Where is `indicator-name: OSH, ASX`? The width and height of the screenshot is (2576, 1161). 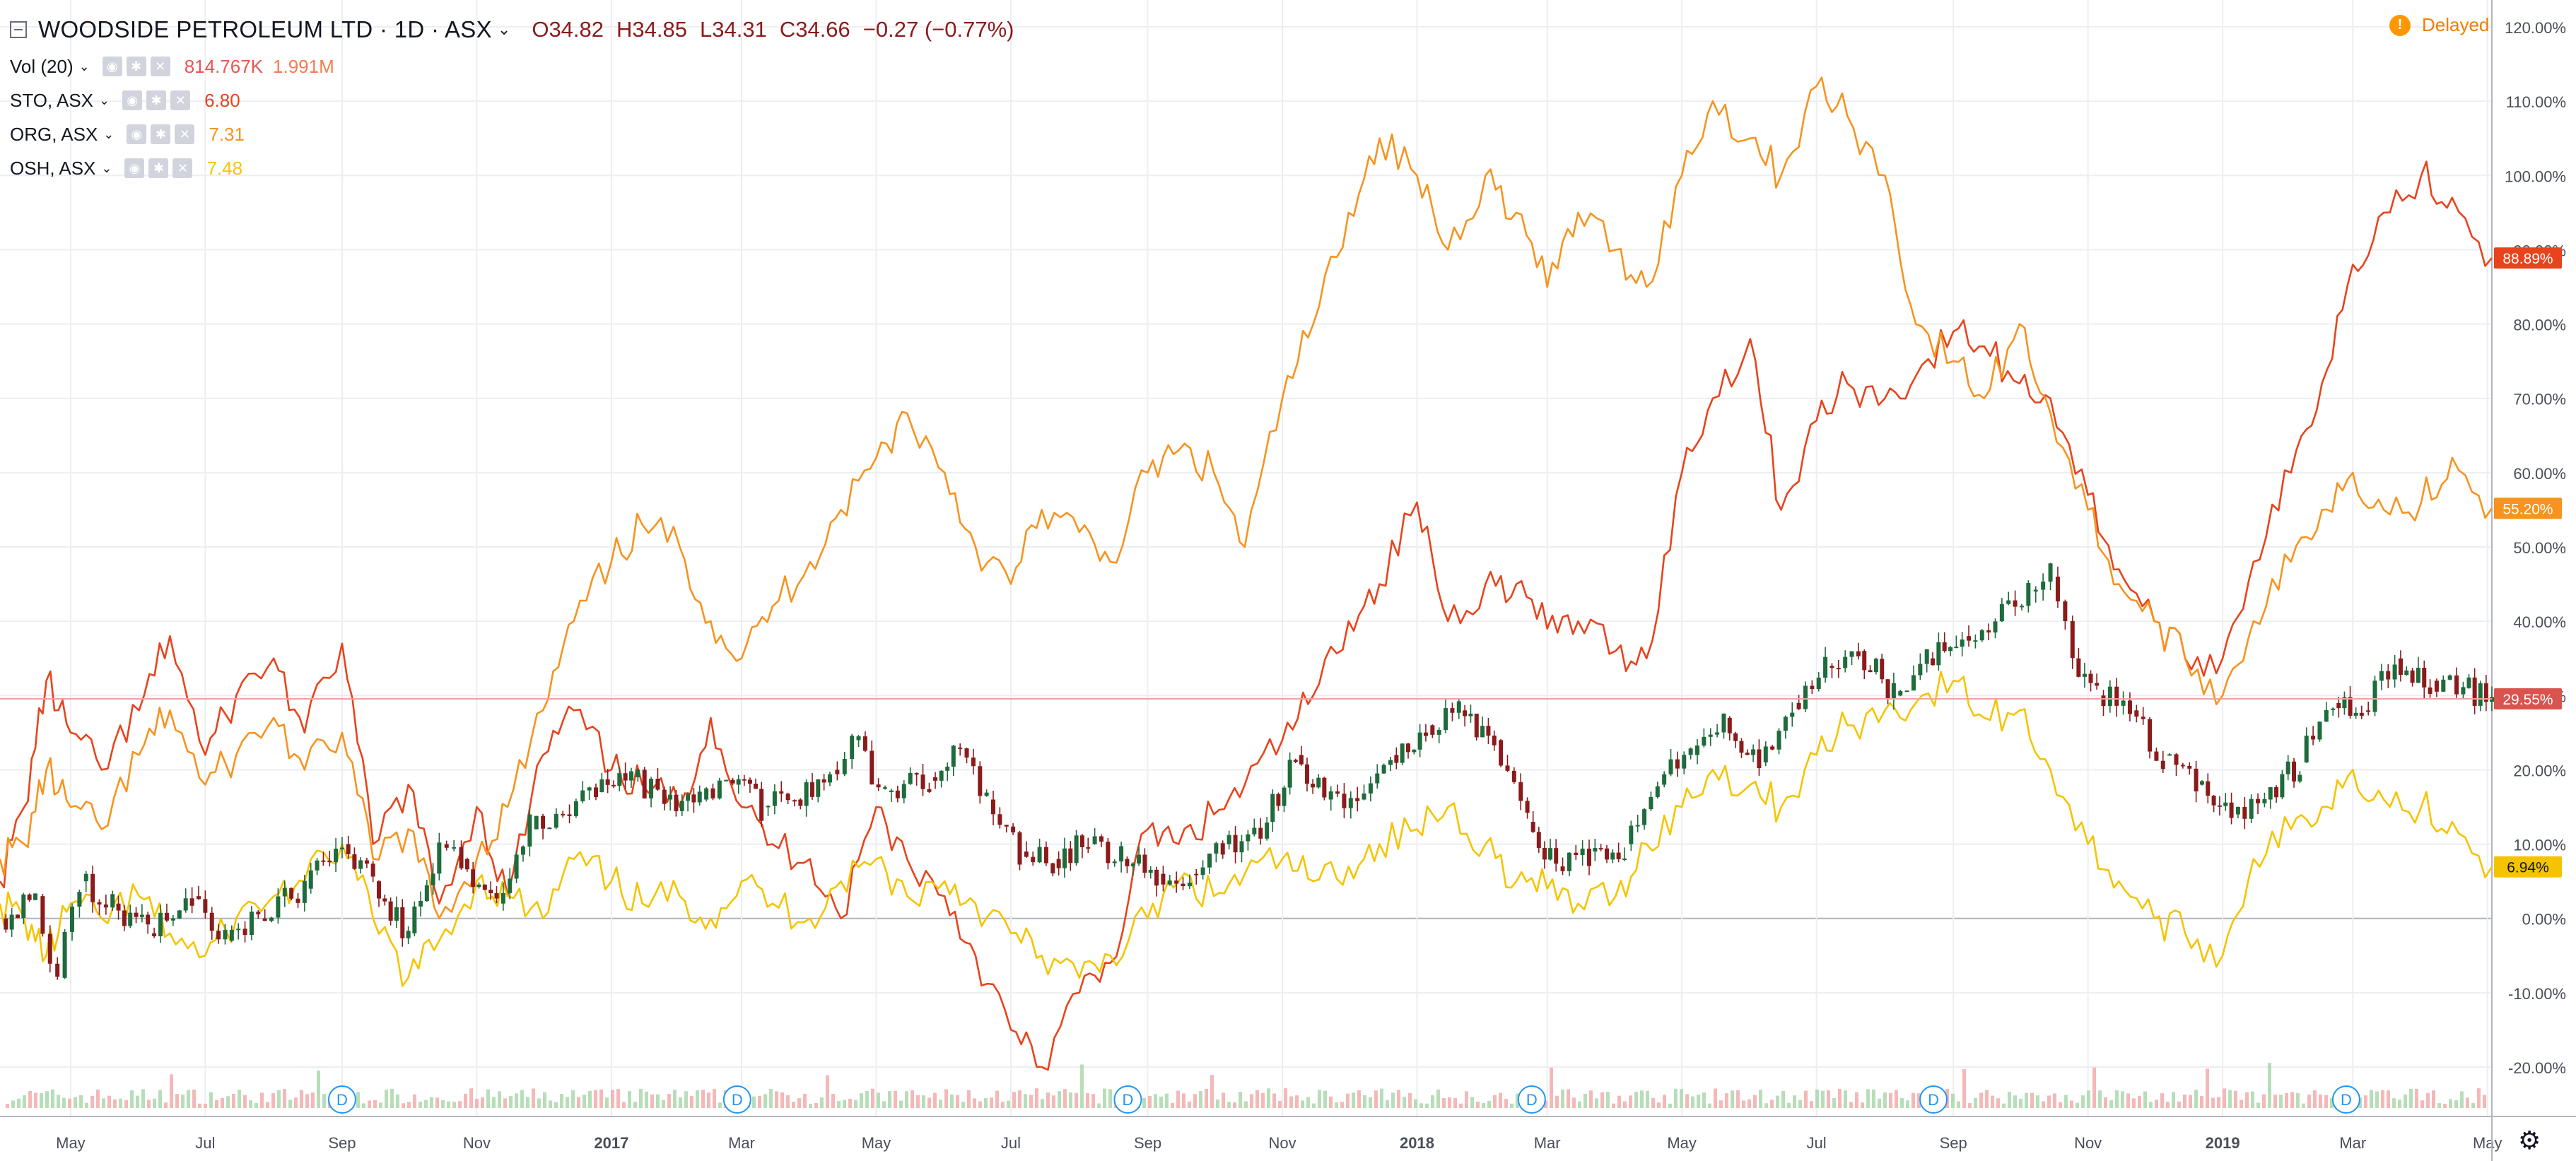 indicator-name: OSH, ASX is located at coordinates (53, 168).